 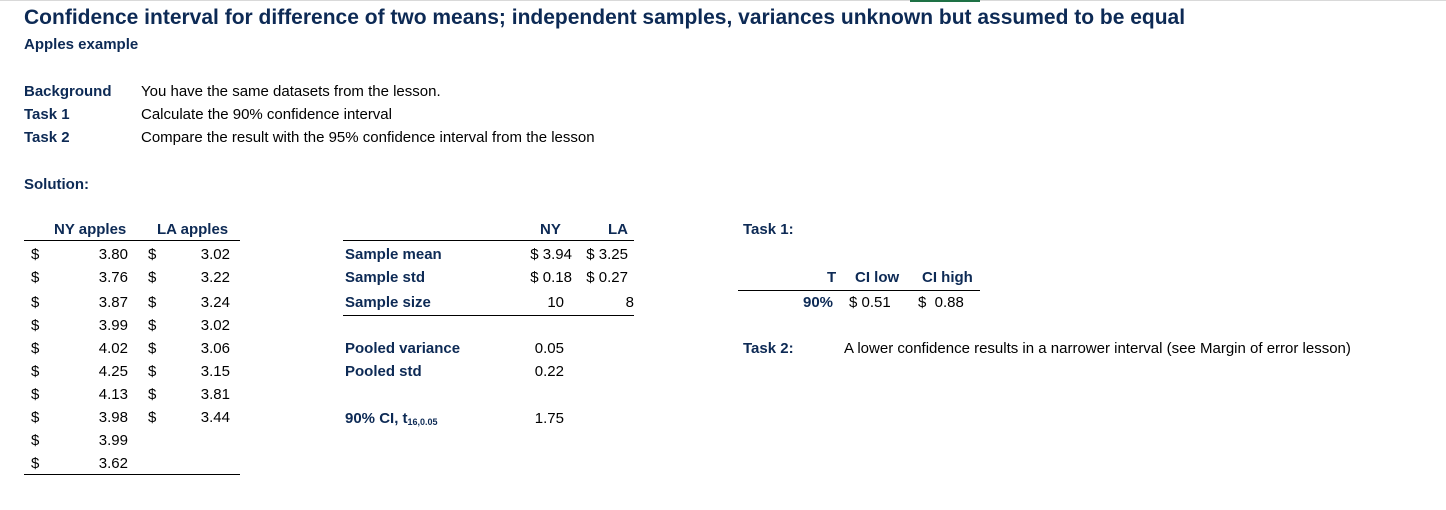 I want to click on task2-label: Task 2, so click(x=47, y=137).